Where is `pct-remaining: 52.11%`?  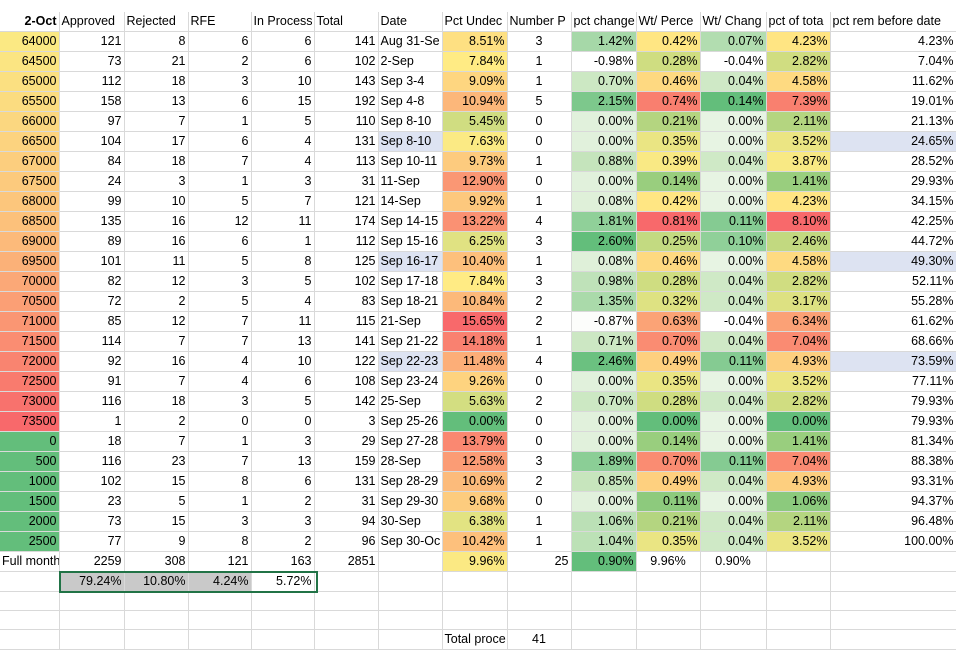
pct-remaining: 52.11% is located at coordinates (893, 281).